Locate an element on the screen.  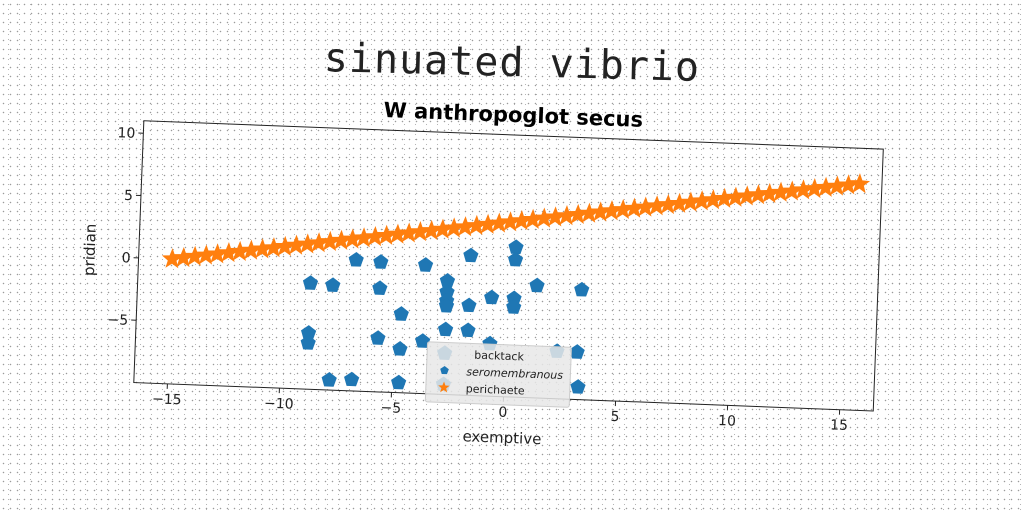
y-tick-label: 10 is located at coordinates (126, 133).